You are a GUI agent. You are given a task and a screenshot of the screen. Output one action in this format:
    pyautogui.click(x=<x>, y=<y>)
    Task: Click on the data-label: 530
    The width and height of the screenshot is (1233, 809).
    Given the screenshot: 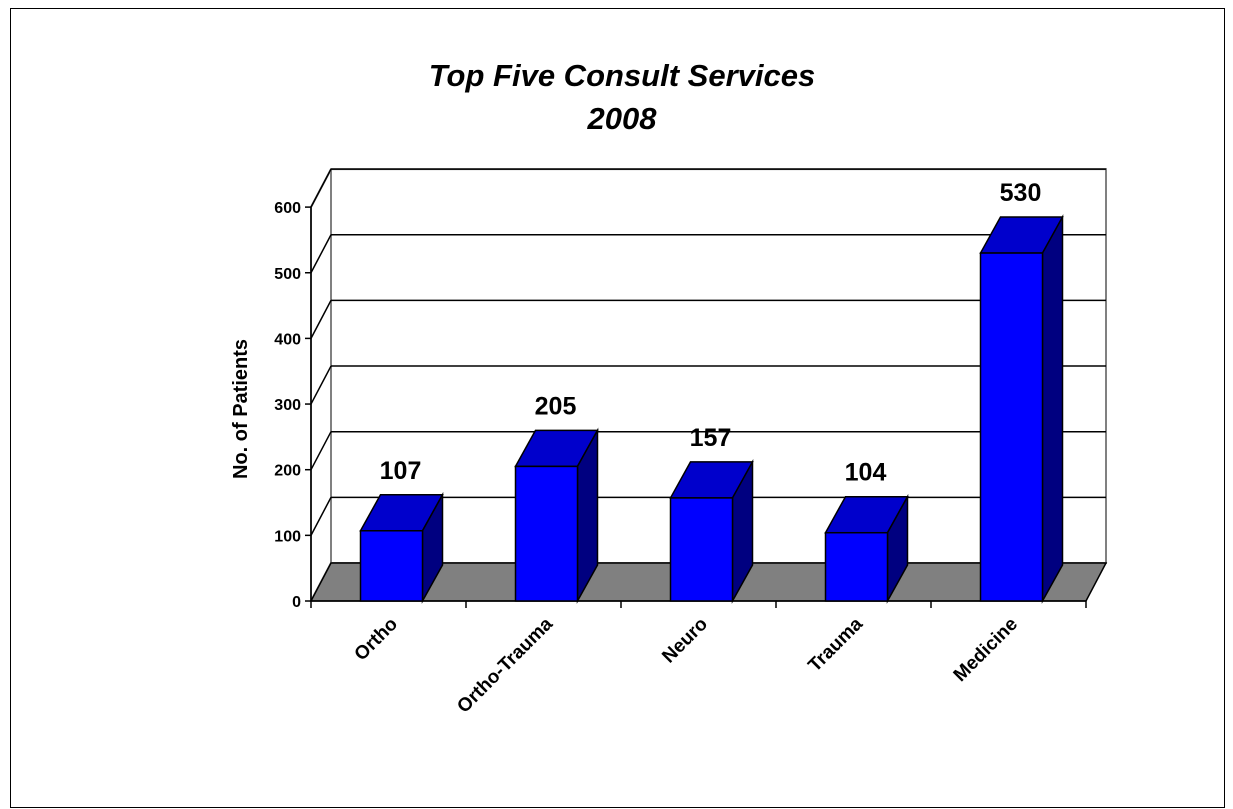 What is the action you would take?
    pyautogui.click(x=1021, y=193)
    